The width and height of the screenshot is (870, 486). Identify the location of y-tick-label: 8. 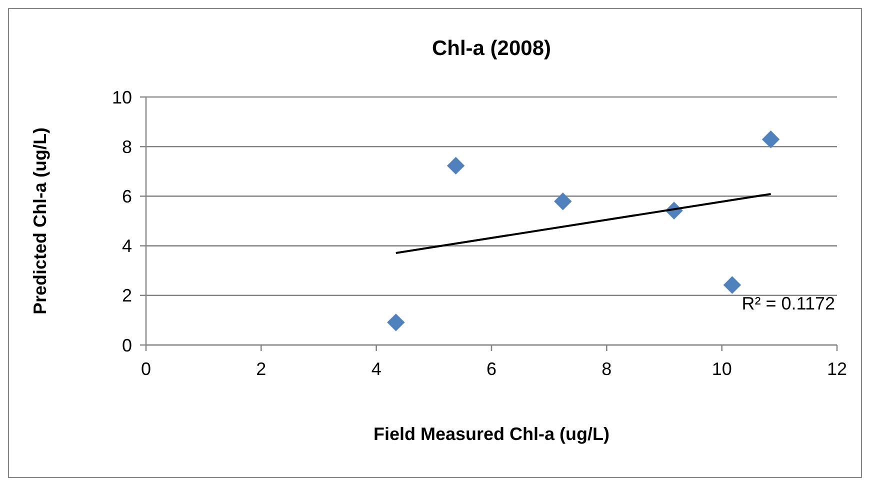
(127, 146).